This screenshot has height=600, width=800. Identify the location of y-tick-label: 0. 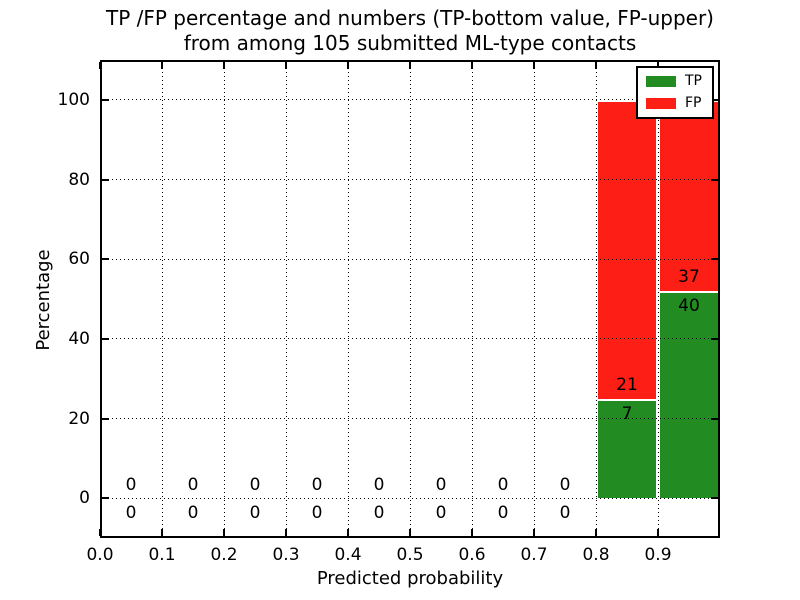
(84, 498).